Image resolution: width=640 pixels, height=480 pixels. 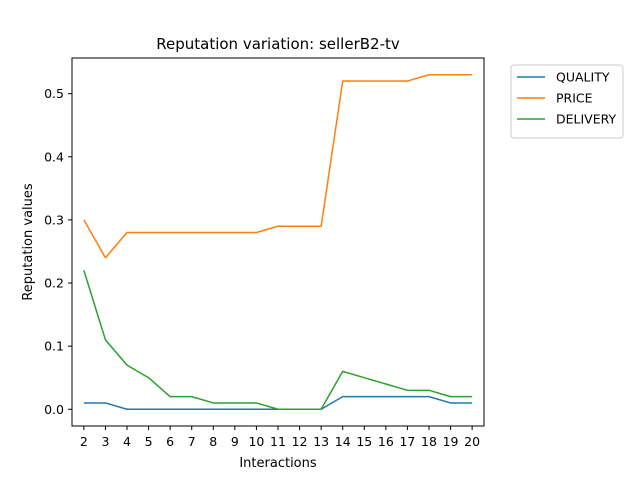 I want to click on x-tick-label: 6, so click(x=170, y=441).